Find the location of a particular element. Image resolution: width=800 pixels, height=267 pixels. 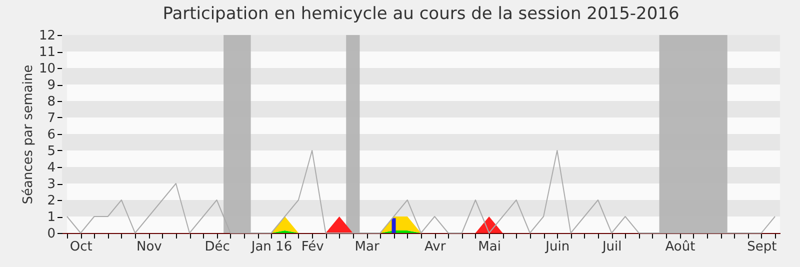

y-tick-label: 8 is located at coordinates (51, 102).